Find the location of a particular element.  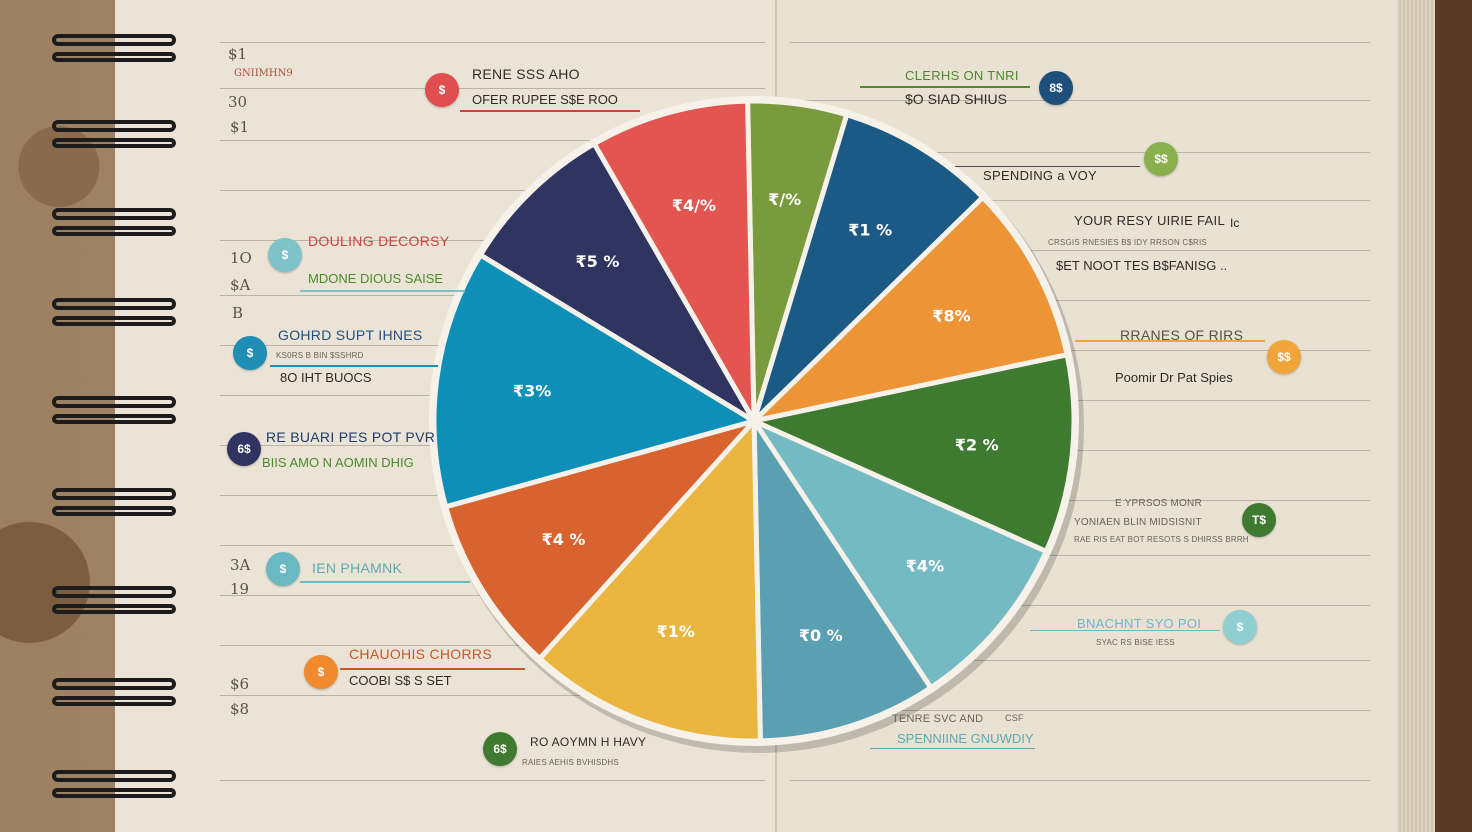

annotation-title: BNACHNT SYO POI is located at coordinates (1139, 623).